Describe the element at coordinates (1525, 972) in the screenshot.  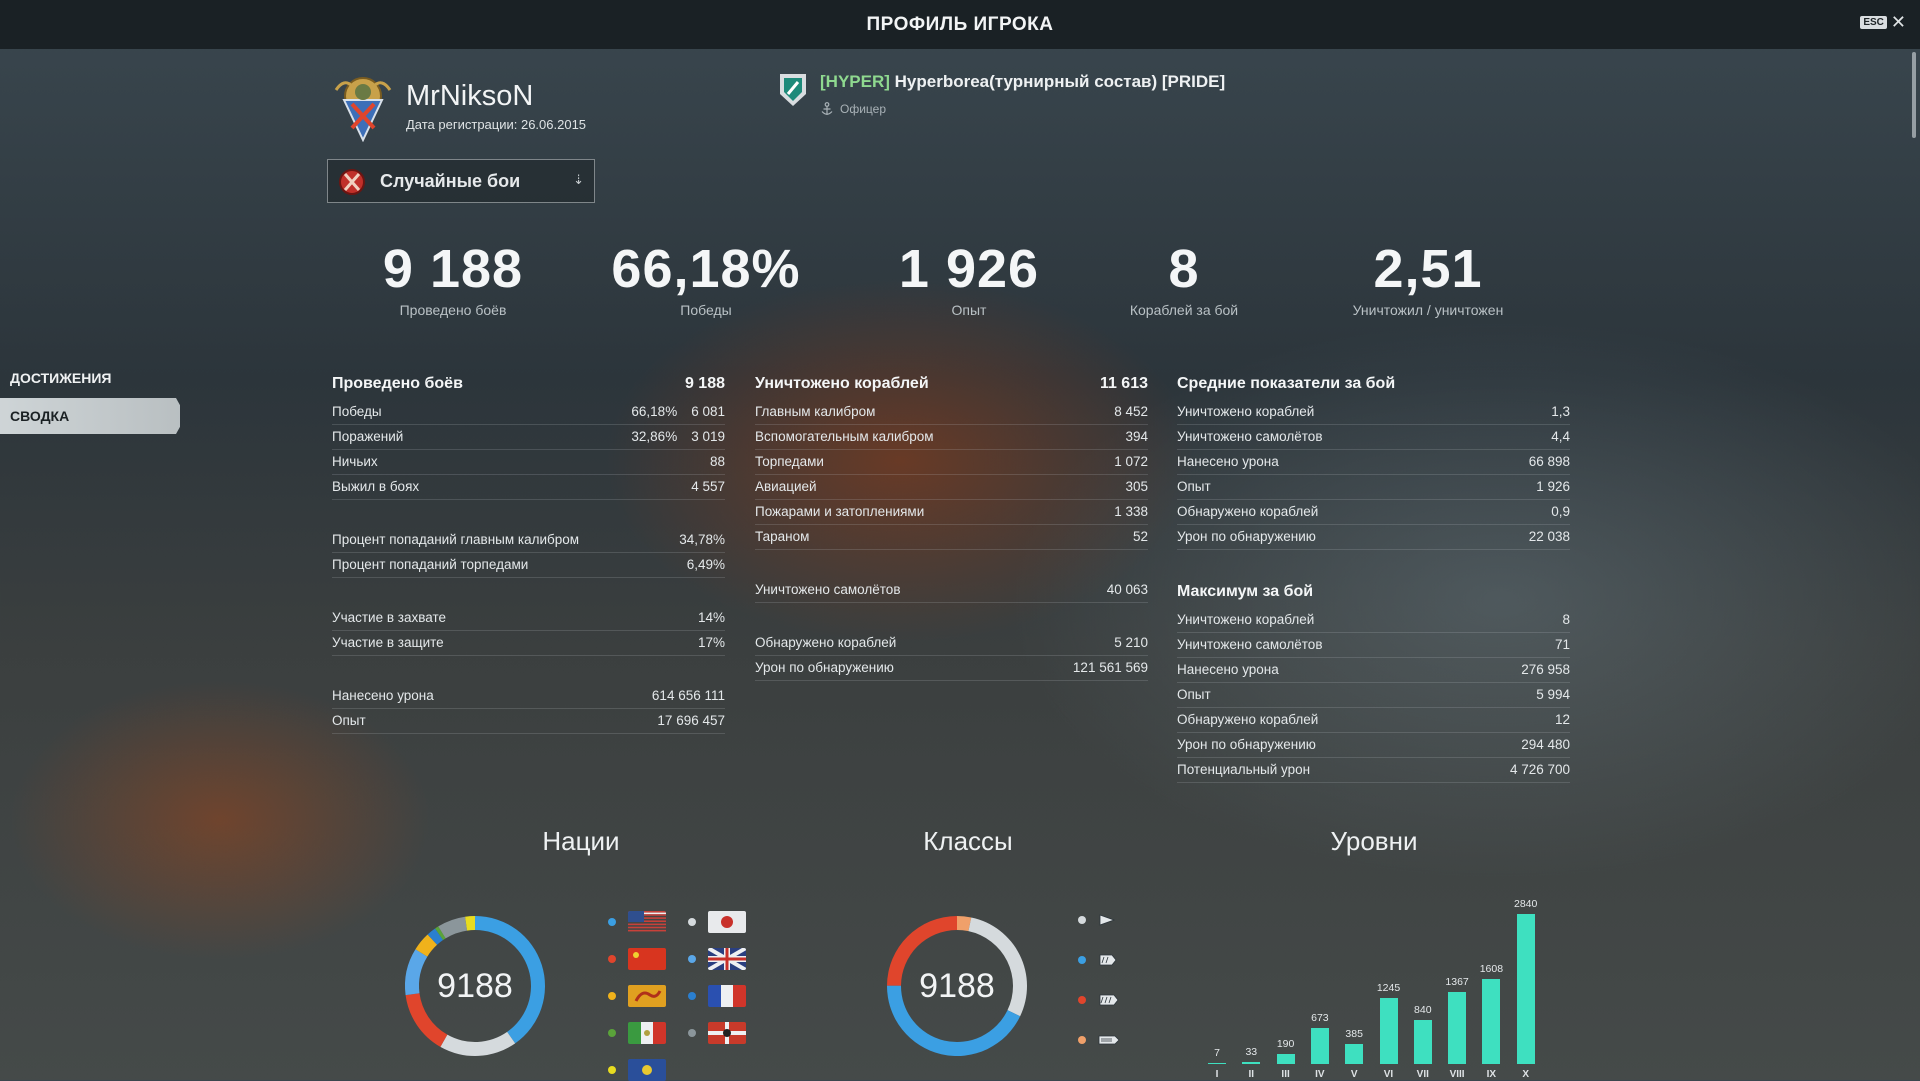
I see `tier-bar-column: 2840 X` at that location.